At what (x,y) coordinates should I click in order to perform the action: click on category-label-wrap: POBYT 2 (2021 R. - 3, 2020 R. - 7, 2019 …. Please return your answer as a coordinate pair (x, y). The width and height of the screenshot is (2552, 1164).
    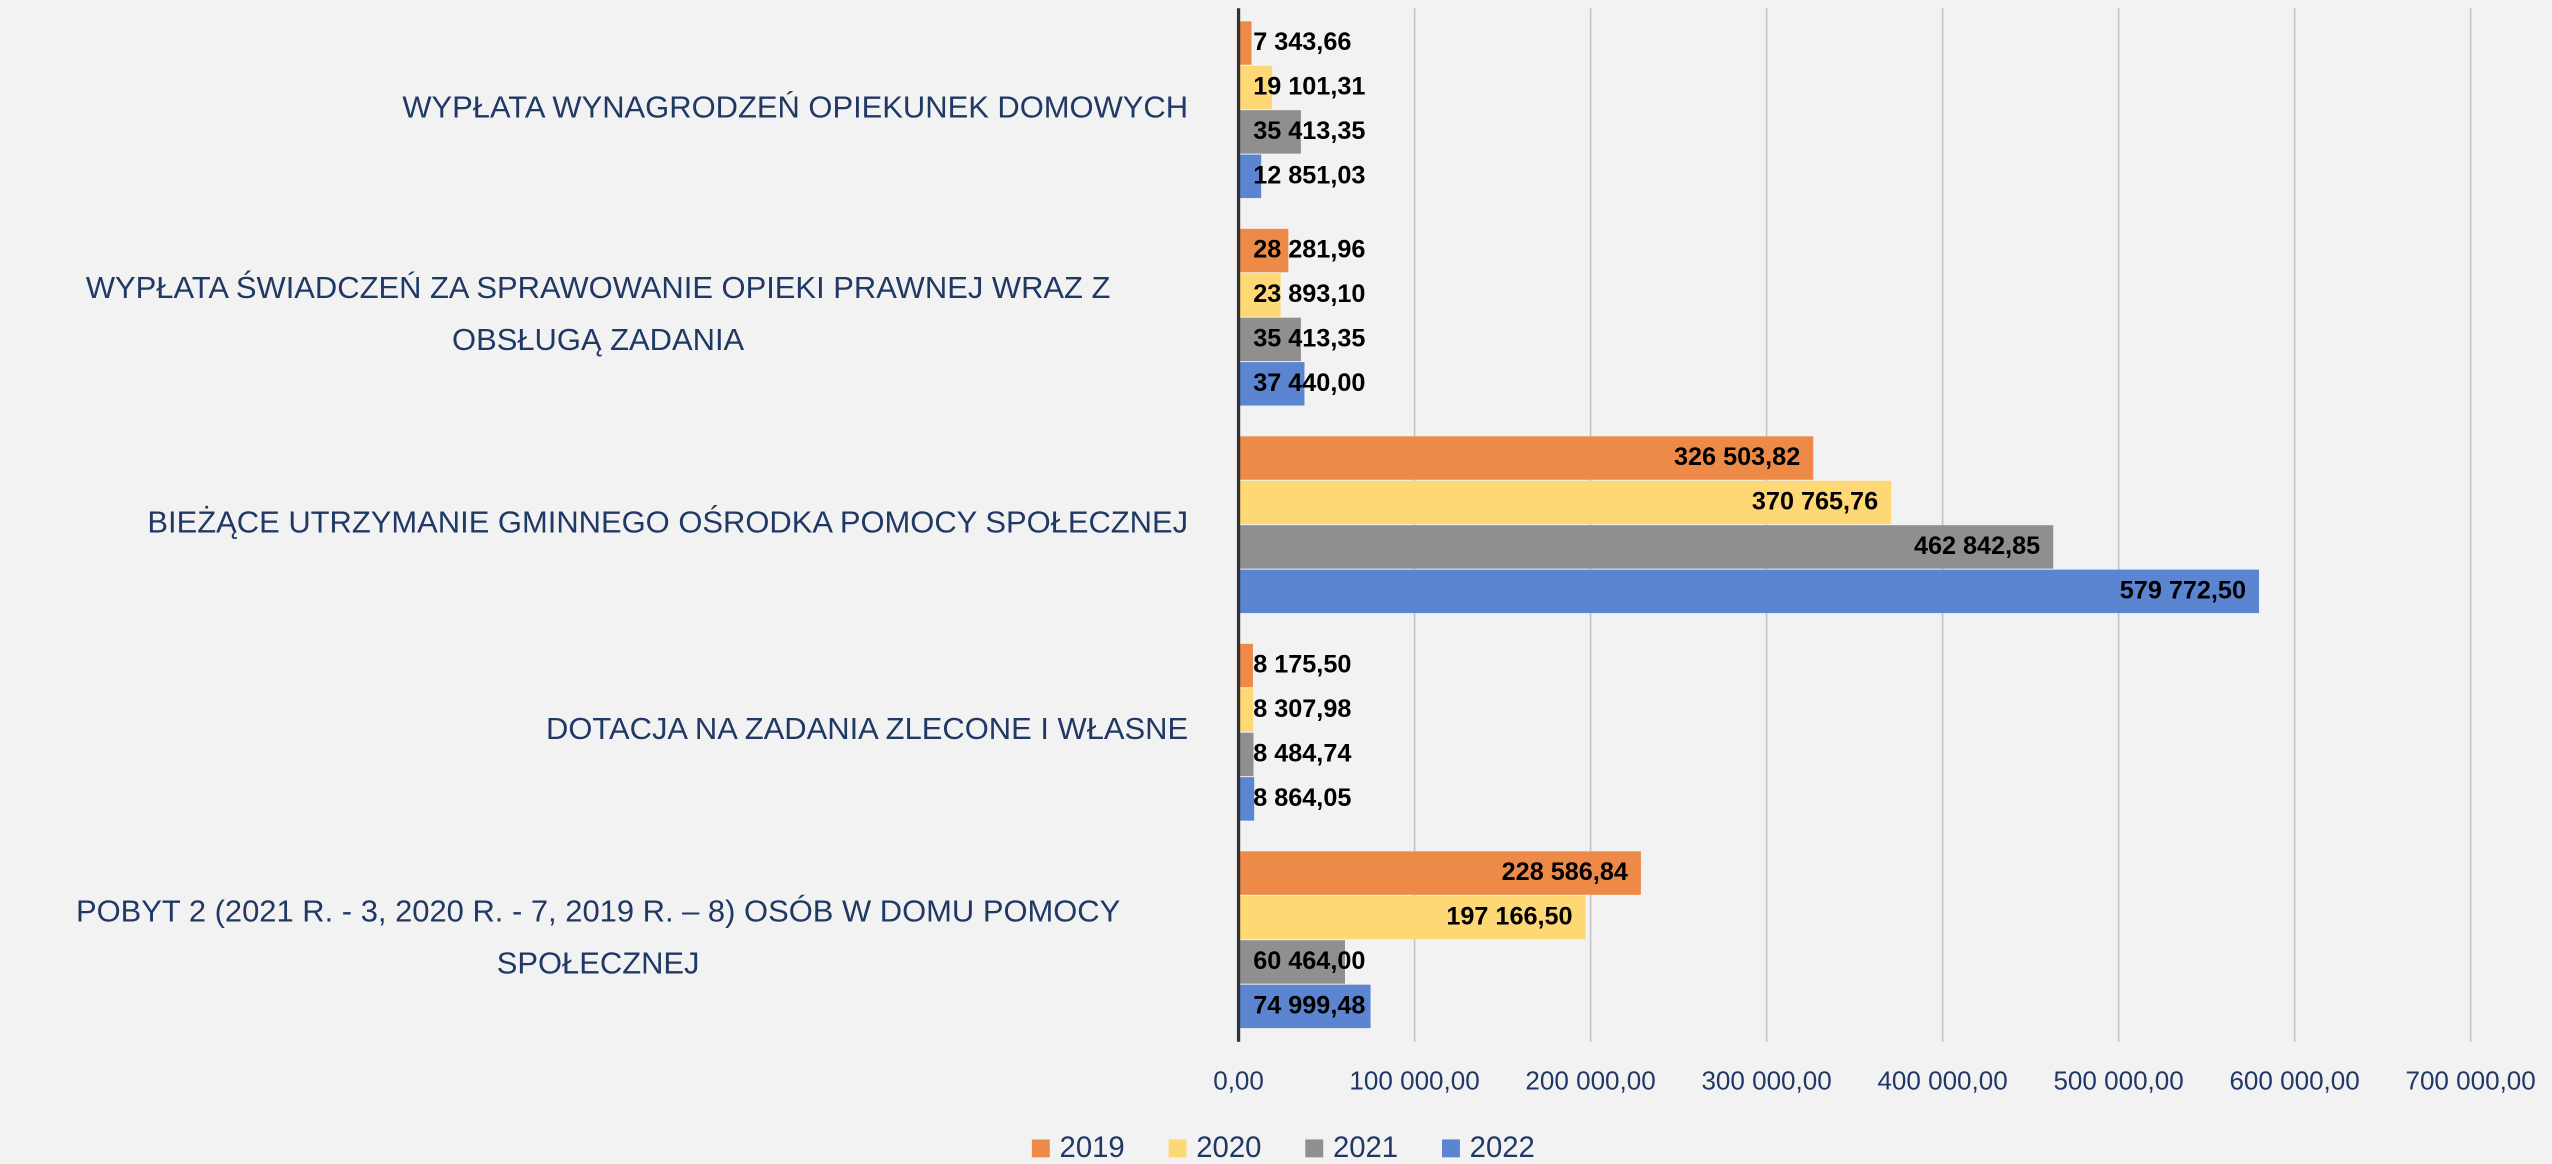
    Looking at the image, I should click on (594, 939).